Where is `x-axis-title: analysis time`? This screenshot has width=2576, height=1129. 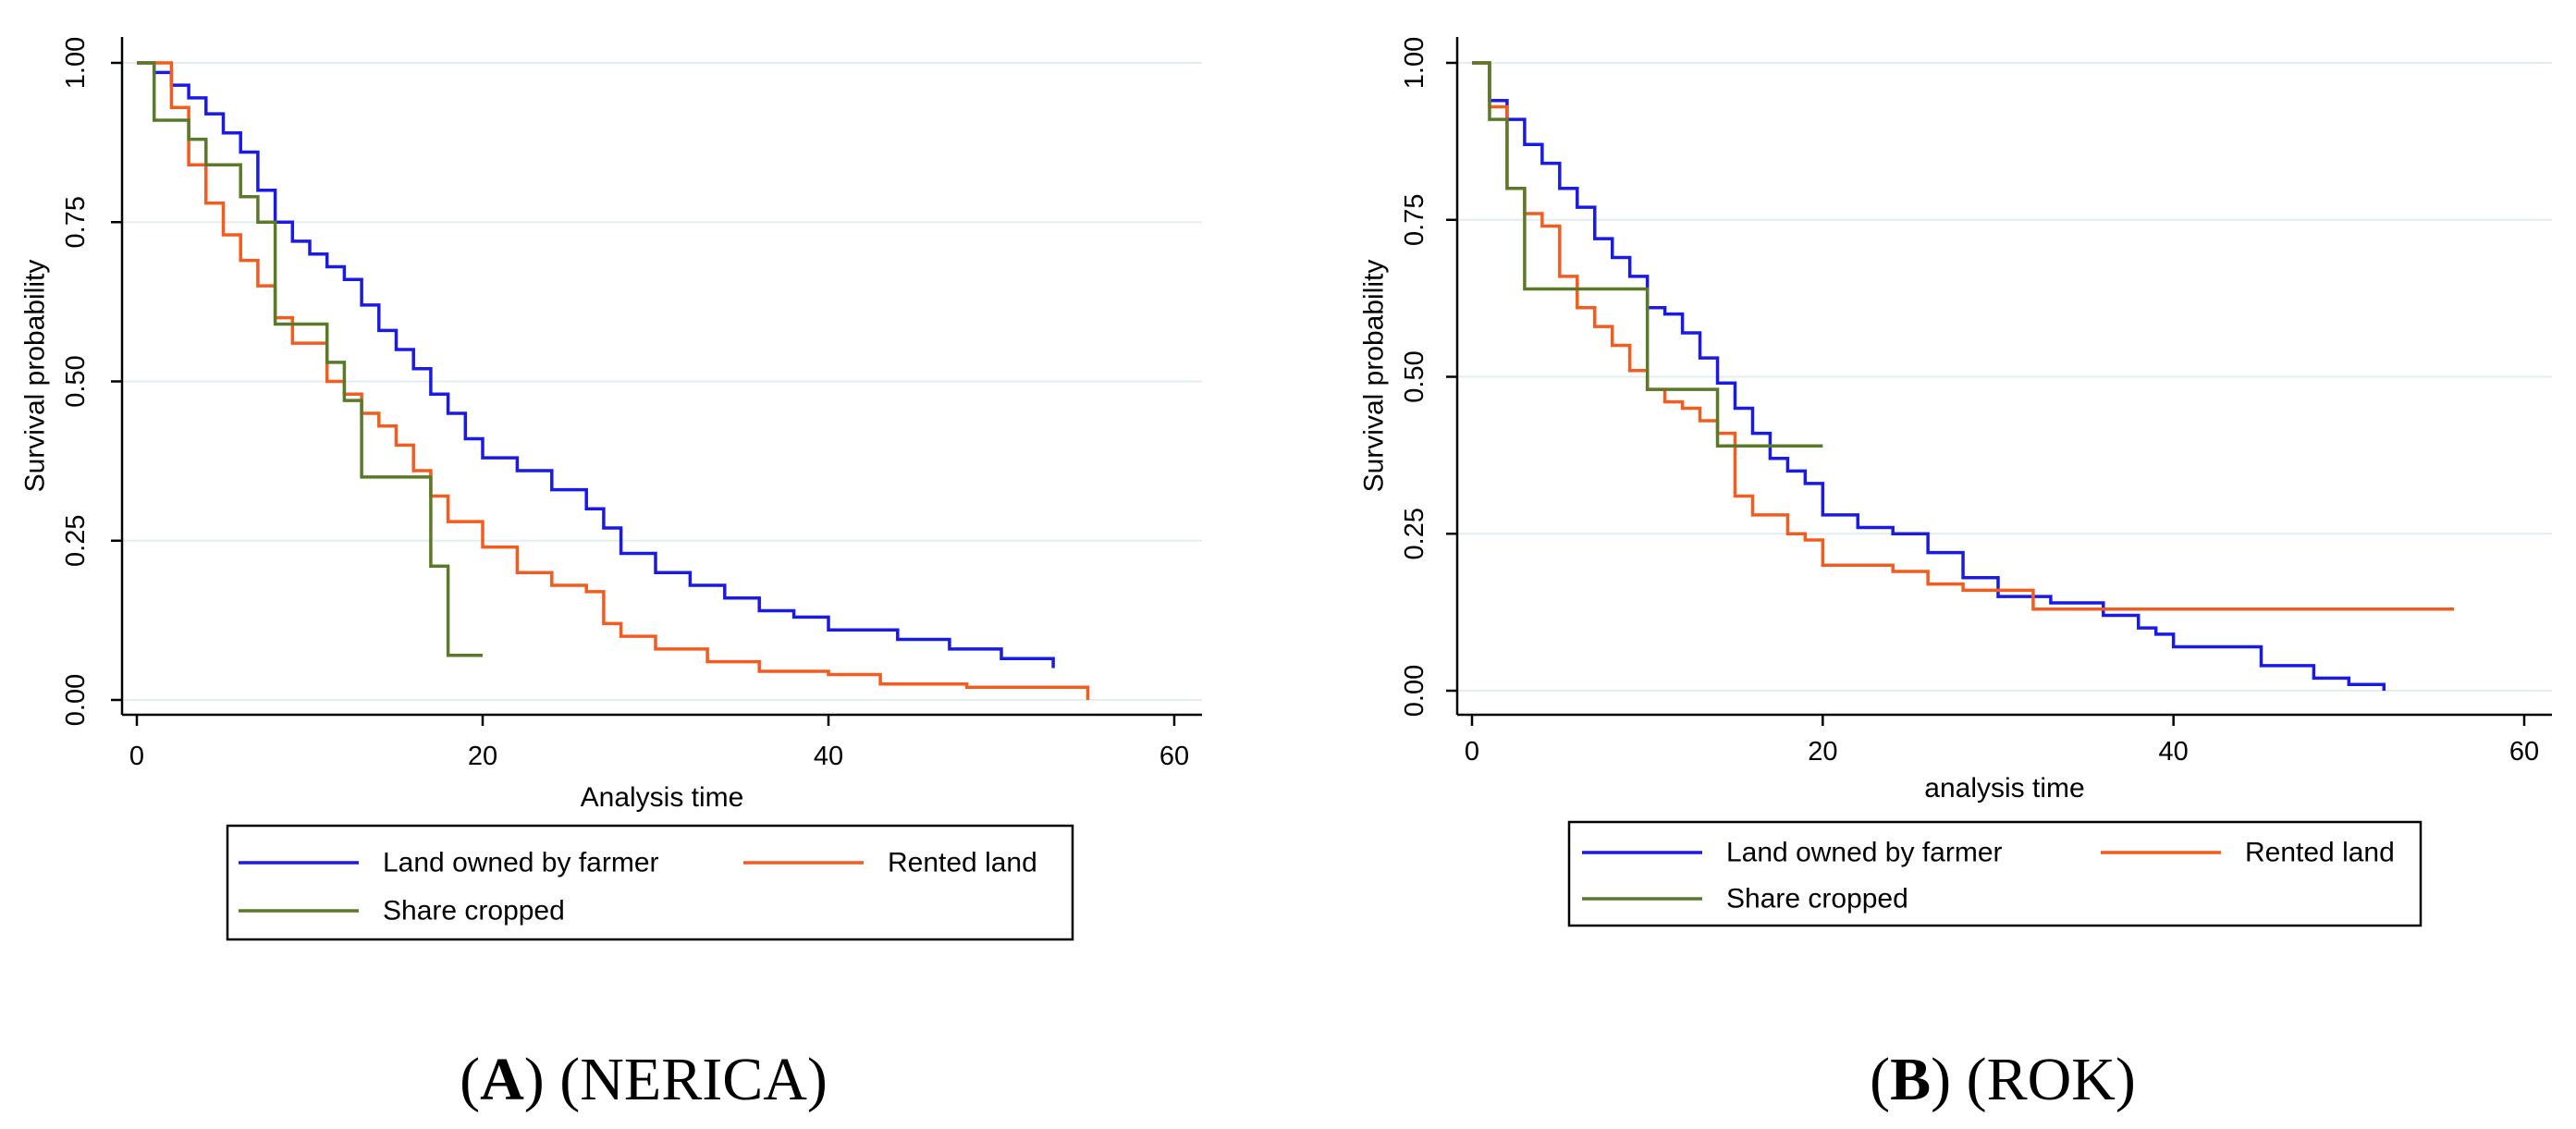
x-axis-title: analysis time is located at coordinates (2004, 788).